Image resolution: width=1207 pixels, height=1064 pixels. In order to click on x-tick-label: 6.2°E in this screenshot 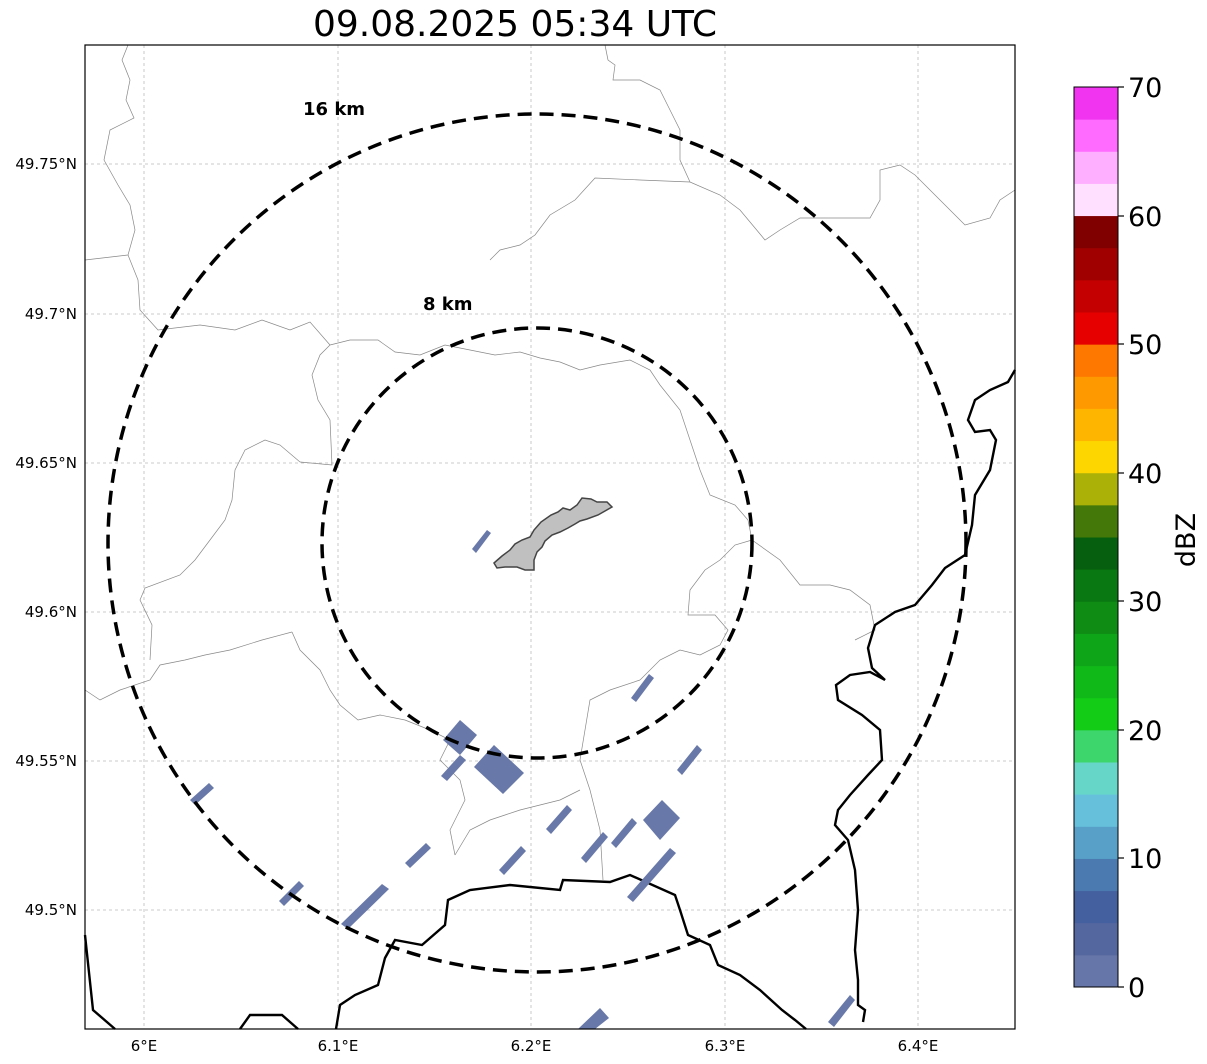, I will do `click(531, 1046)`.